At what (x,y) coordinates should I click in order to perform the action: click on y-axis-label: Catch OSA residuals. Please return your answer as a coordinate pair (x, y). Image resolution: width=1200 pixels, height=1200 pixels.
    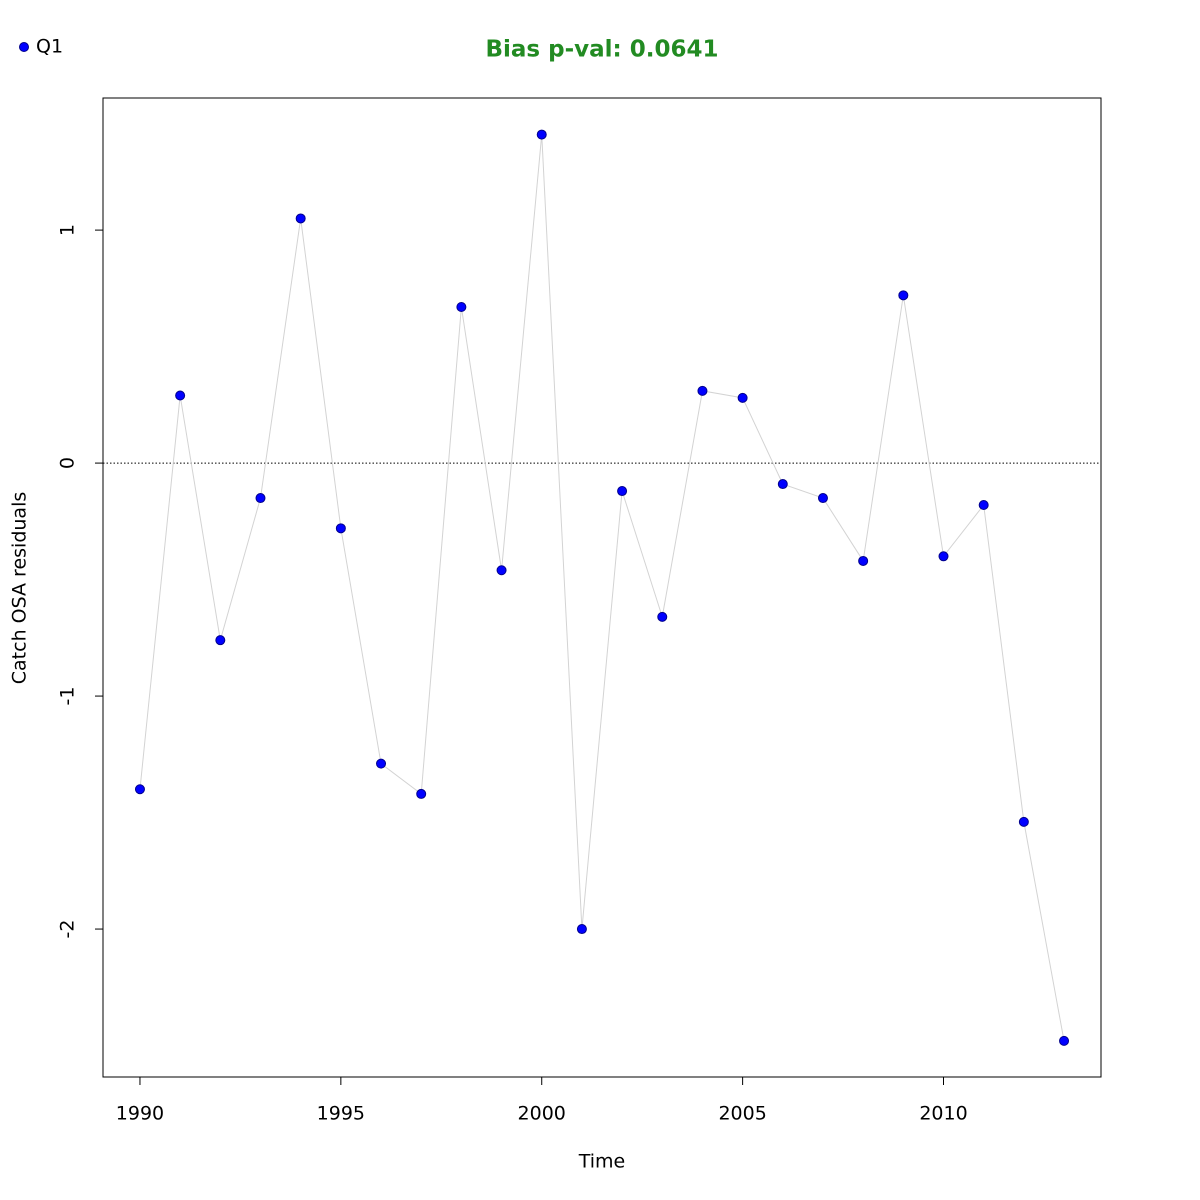
    Looking at the image, I should click on (20, 588).